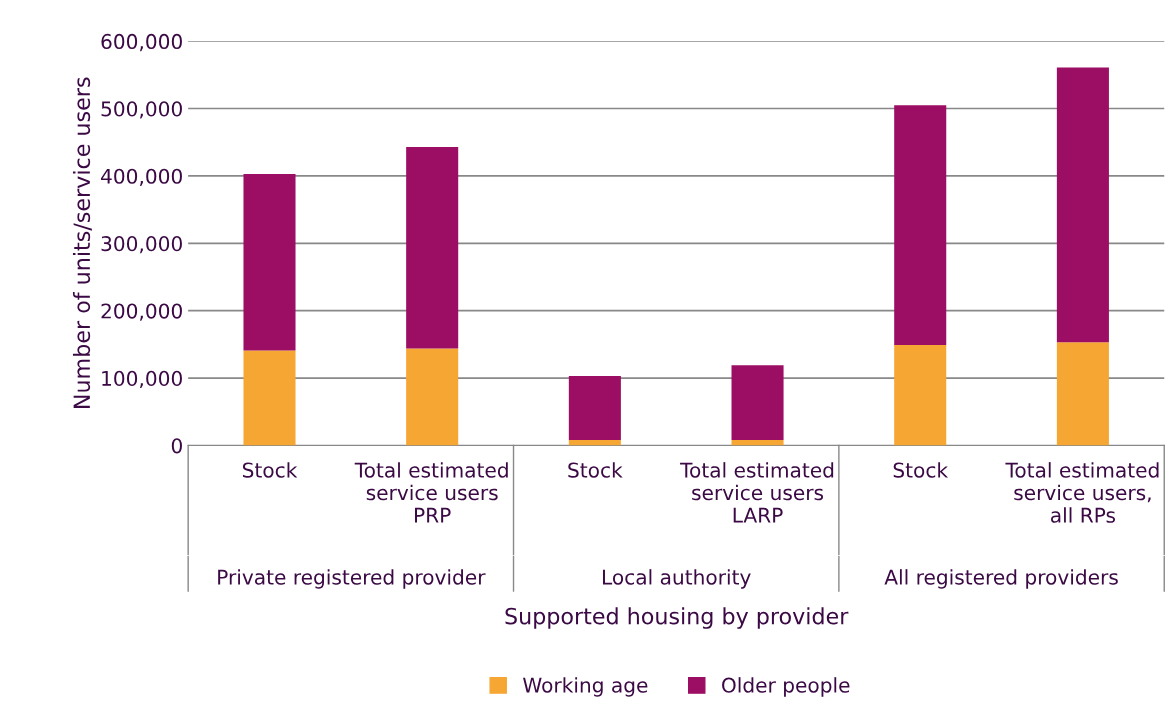 Image resolution: width=1176 pixels, height=722 pixels. What do you see at coordinates (141, 245) in the screenshot?
I see `y-tick-label: 300,000` at bounding box center [141, 245].